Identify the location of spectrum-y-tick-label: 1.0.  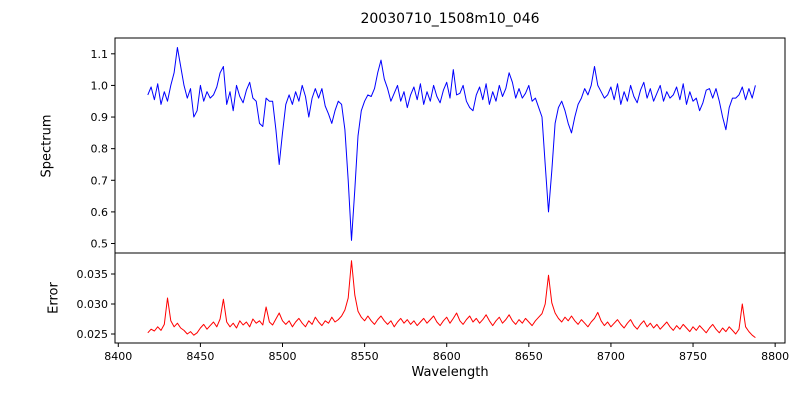
(100, 85).